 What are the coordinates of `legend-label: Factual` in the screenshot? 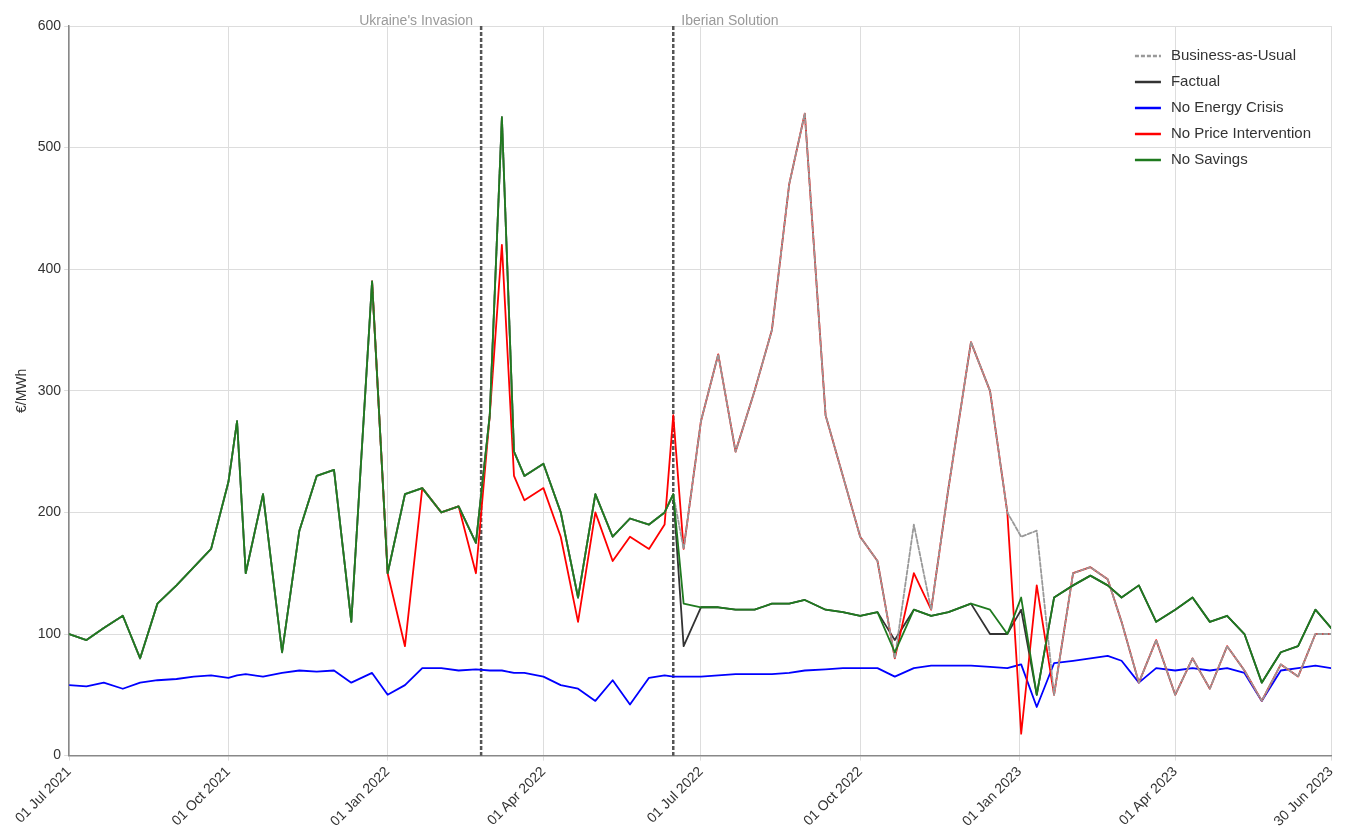 It's located at (1195, 81).